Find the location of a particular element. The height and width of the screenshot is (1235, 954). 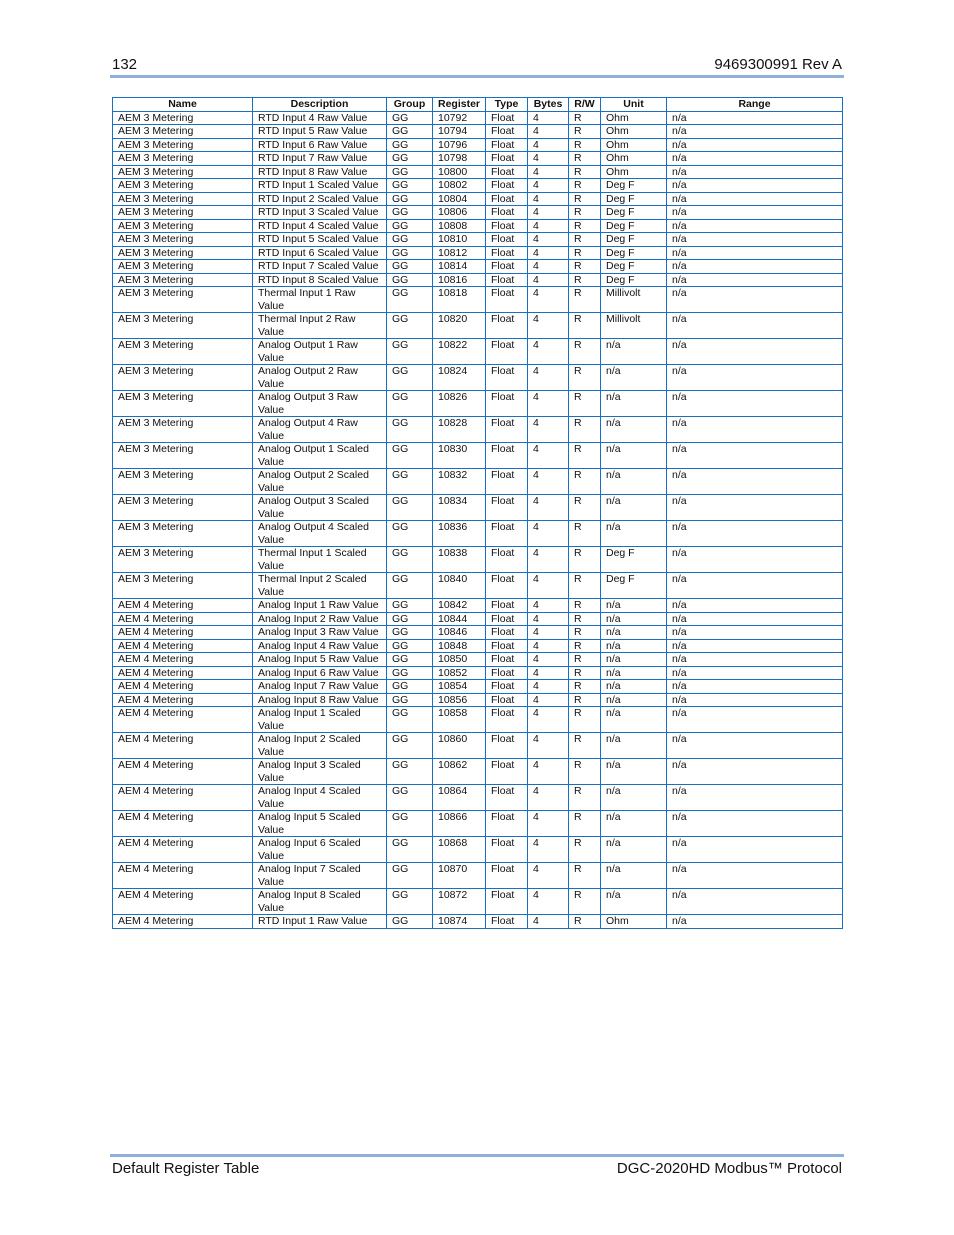

column-header: Unit is located at coordinates (633, 104).